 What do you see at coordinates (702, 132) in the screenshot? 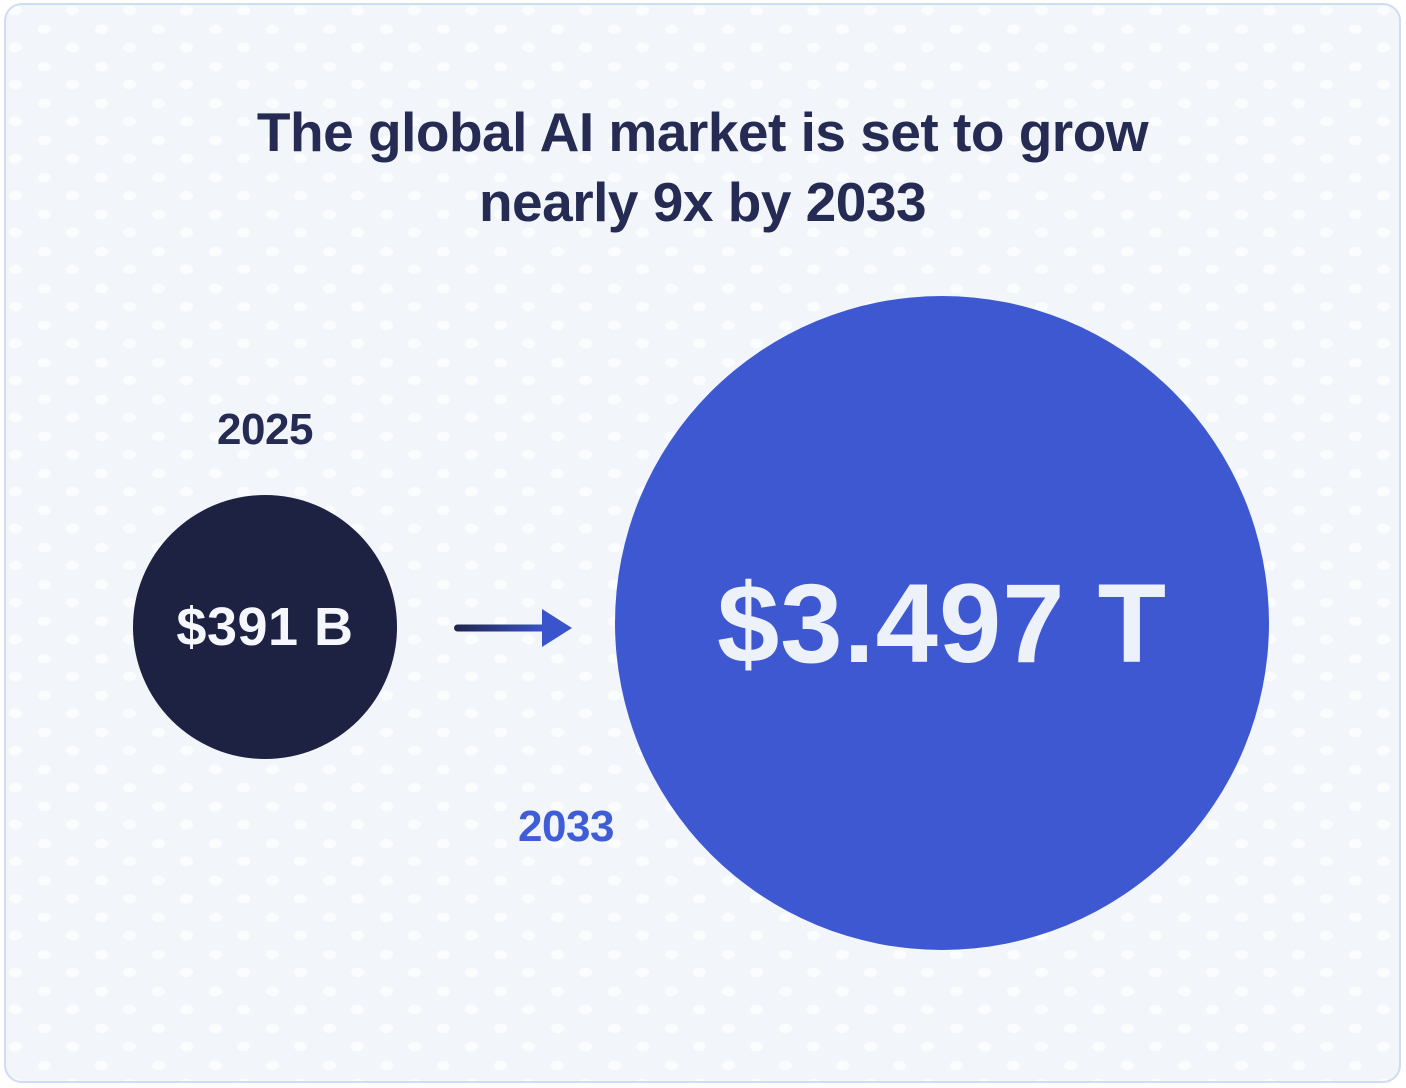
I see `chart-title-line1: The global AI market is set to grow` at bounding box center [702, 132].